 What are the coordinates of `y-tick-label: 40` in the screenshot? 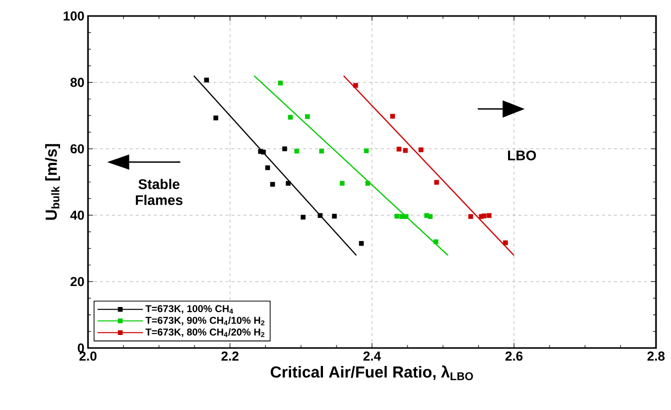 It's located at (77, 215).